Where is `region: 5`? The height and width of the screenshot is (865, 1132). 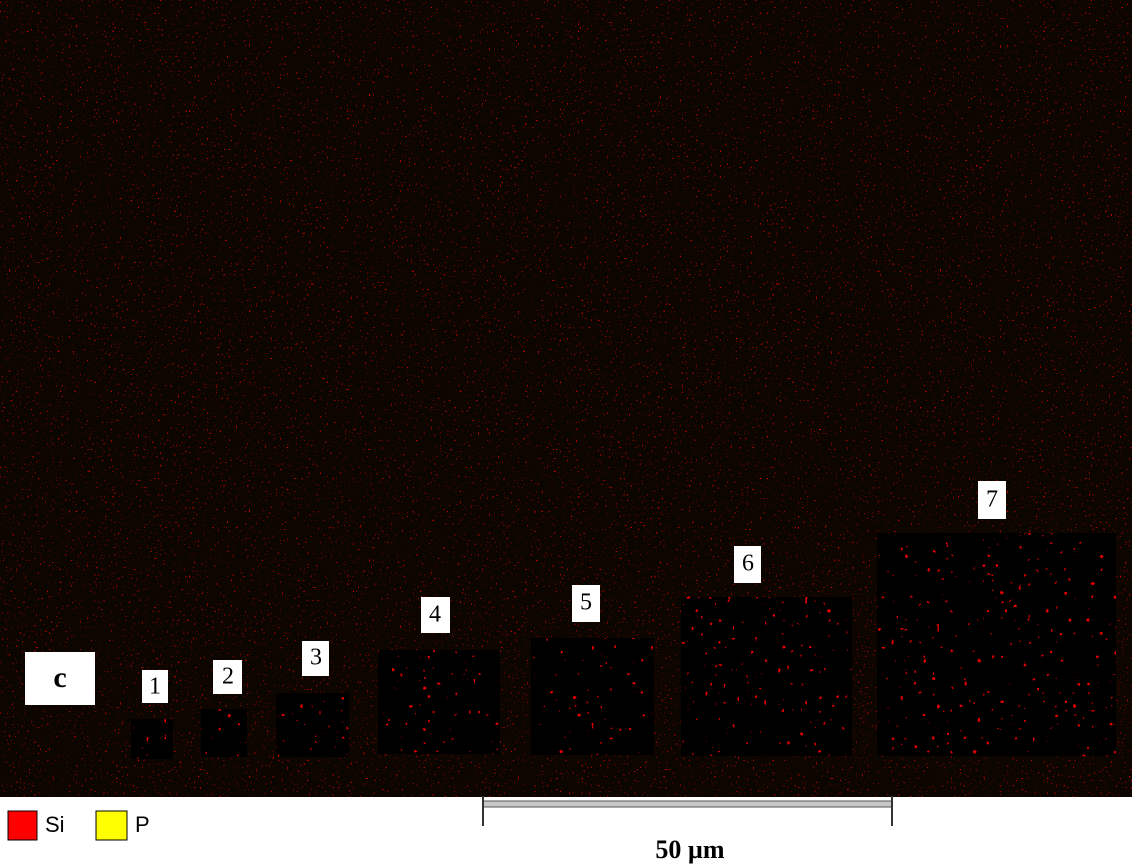
region: 5 is located at coordinates (592, 671).